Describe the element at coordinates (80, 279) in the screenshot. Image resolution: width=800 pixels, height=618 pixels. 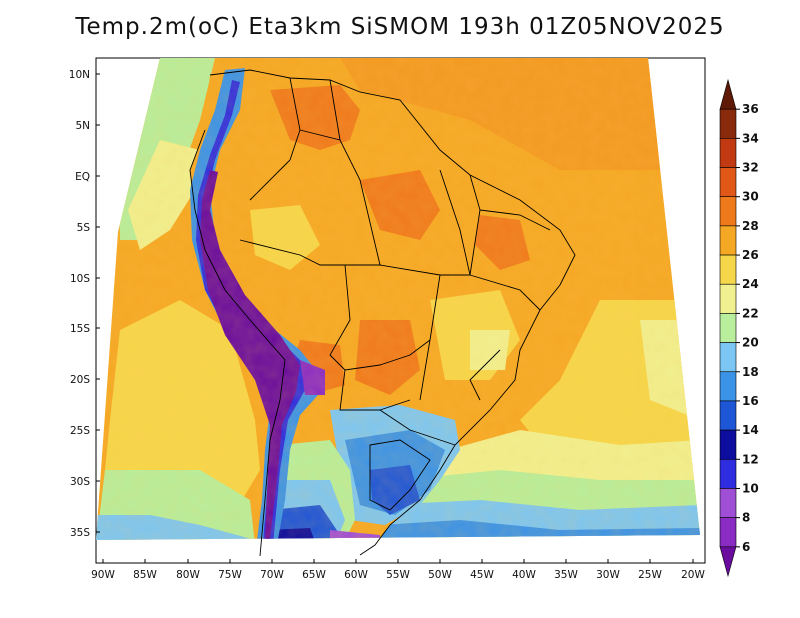
I see `lat-label: 10S` at that location.